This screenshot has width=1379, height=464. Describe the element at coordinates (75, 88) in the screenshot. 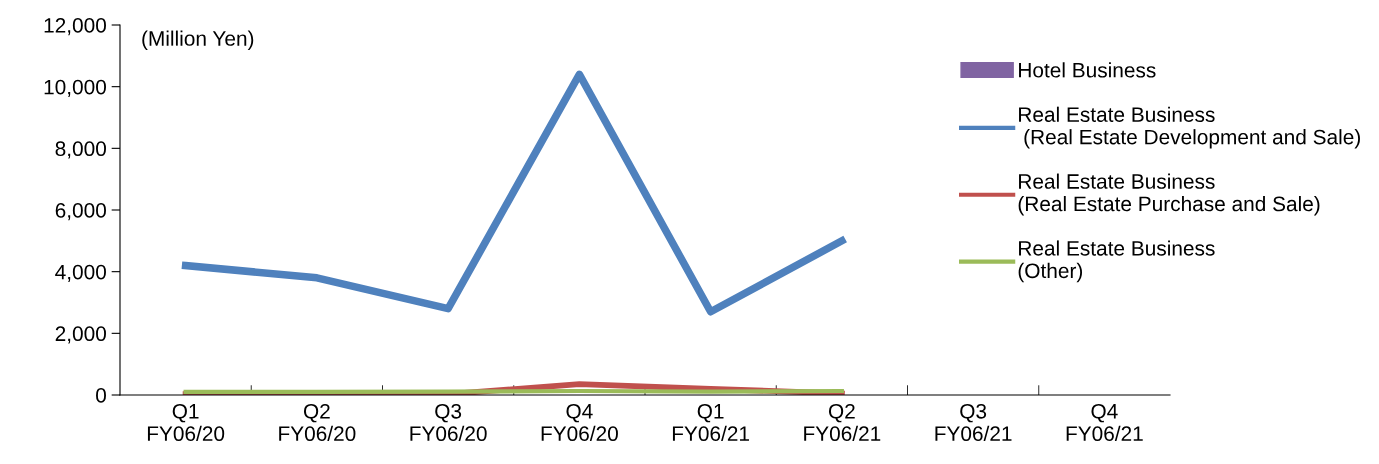

I see `y-tick-label: 10,000` at that location.